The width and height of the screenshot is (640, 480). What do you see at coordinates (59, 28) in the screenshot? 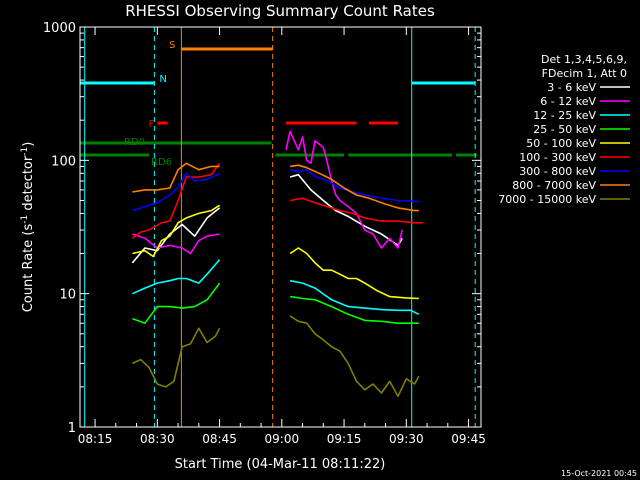
I see `y-tick-label-3: 1000` at bounding box center [59, 28].